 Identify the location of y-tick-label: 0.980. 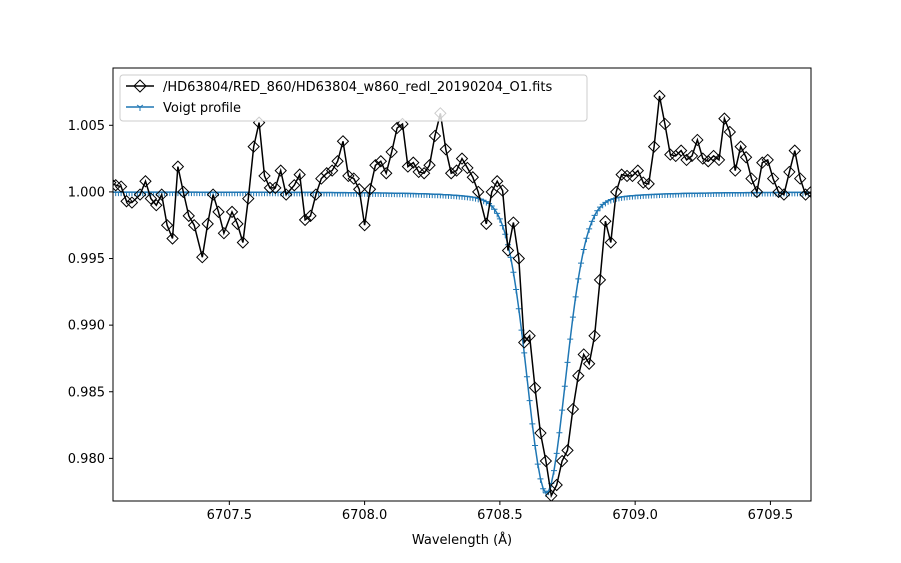
(86, 459).